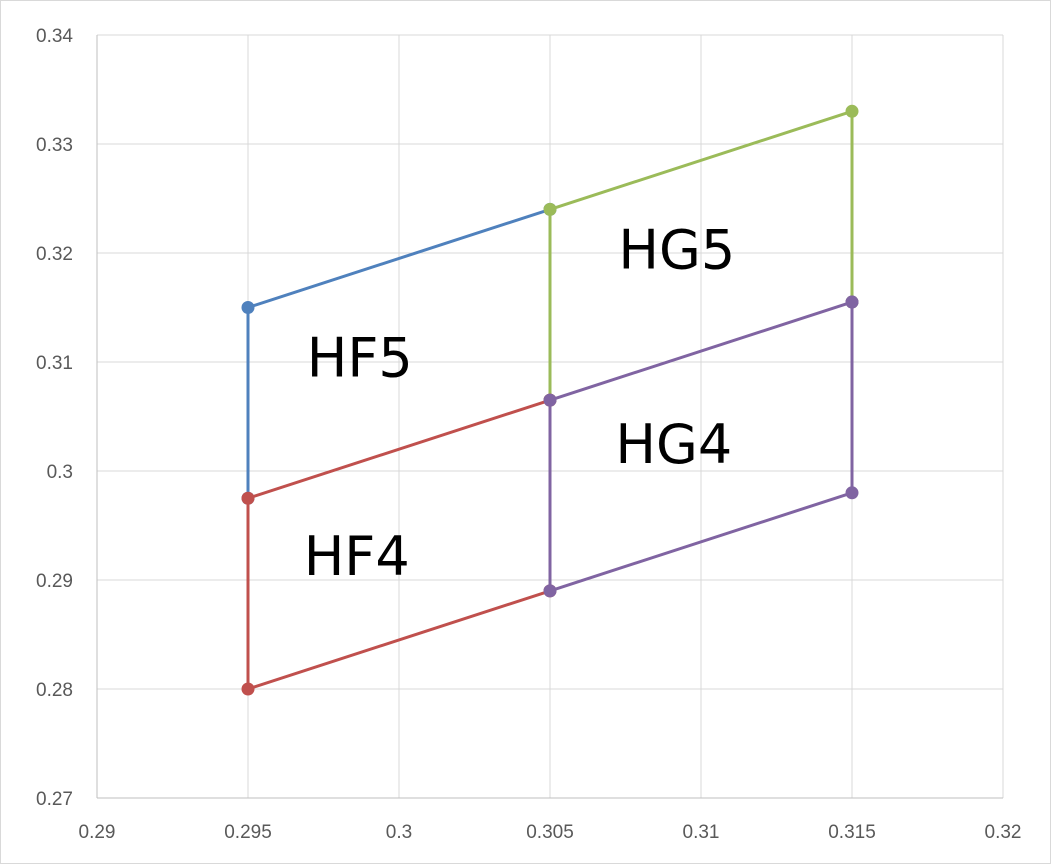 The height and width of the screenshot is (864, 1051). I want to click on y-tick-label: 0.33, so click(54, 145).